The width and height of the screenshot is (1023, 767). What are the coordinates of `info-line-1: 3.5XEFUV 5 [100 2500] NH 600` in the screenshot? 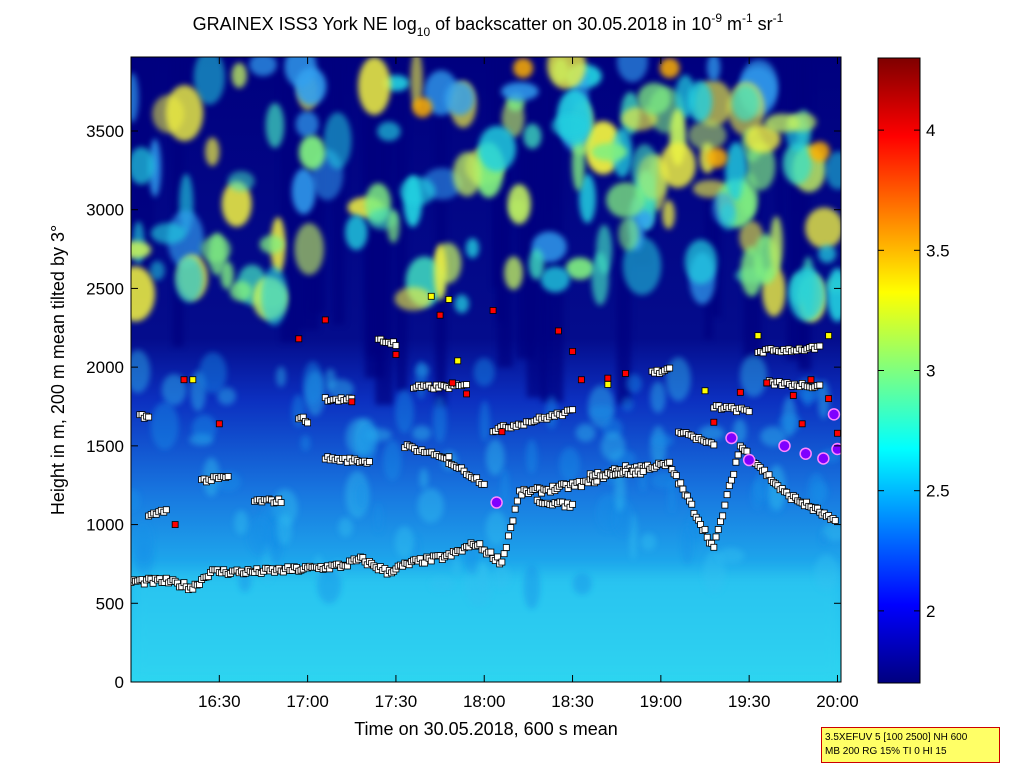 It's located at (896, 737).